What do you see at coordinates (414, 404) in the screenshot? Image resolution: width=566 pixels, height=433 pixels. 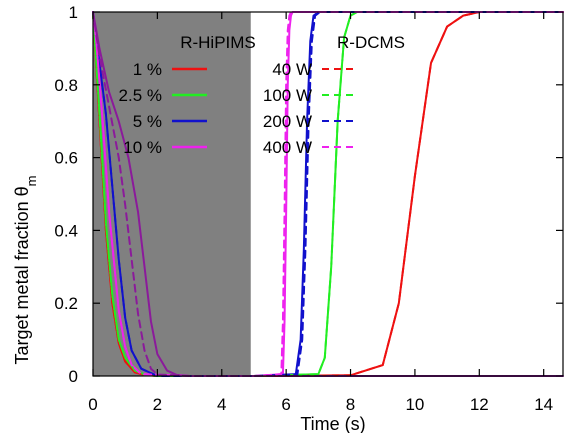 I see `x-tick-label: 10` at bounding box center [414, 404].